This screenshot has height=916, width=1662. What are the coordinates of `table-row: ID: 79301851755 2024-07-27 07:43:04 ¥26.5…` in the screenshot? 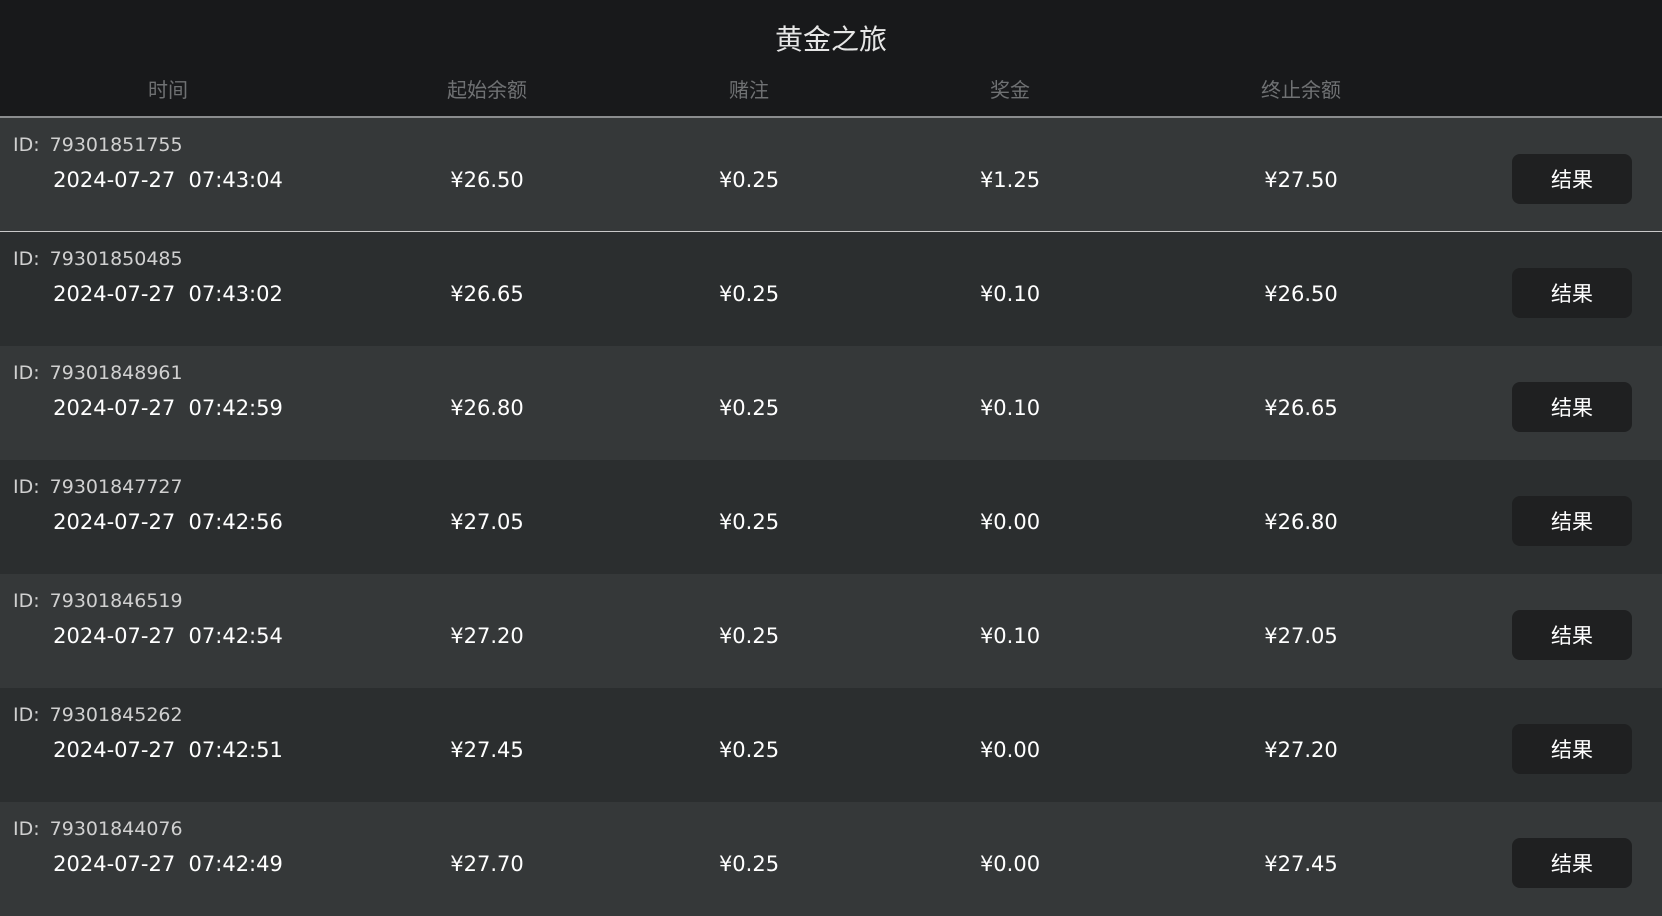 It's located at (831, 175).